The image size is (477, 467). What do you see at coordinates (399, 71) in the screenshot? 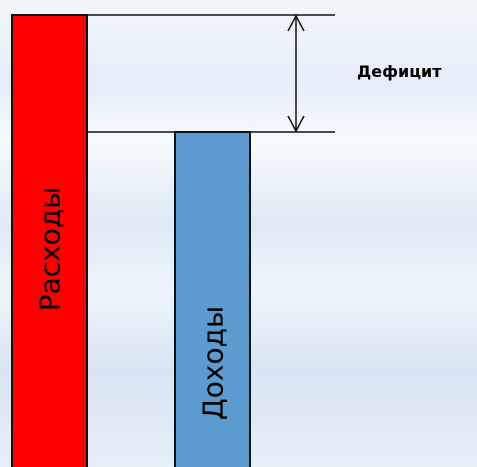
I see `deficit-label: Дефицит` at bounding box center [399, 71].